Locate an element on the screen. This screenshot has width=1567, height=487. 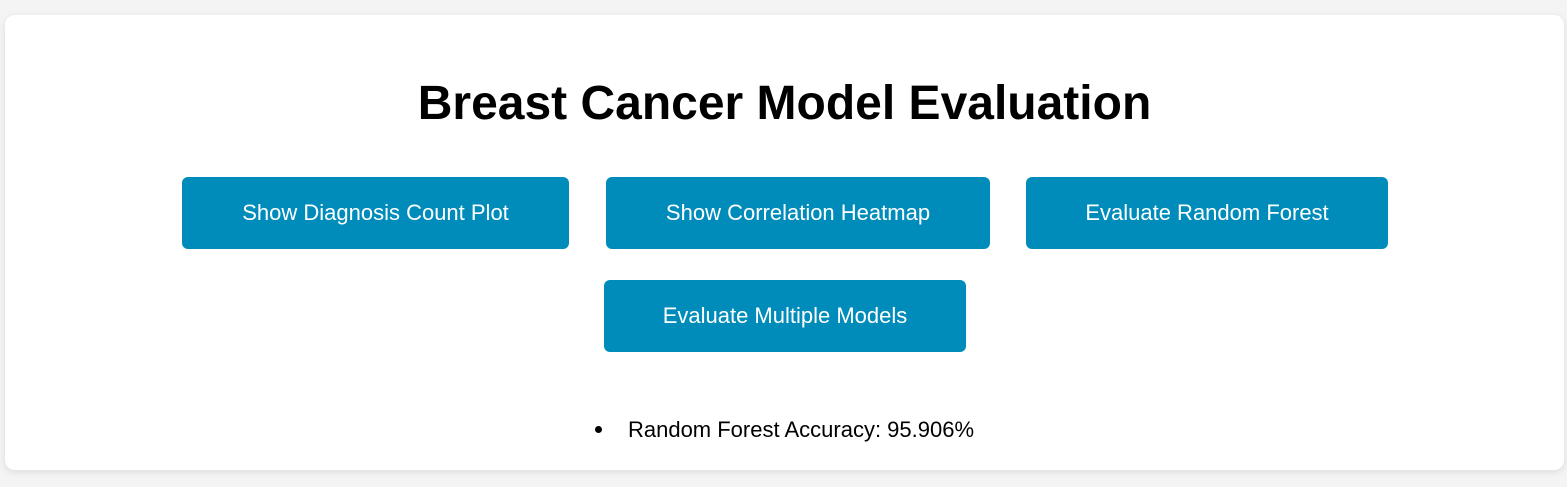
show-correlation-heatmap-button: Show Correlation Heatmap is located at coordinates (798, 213).